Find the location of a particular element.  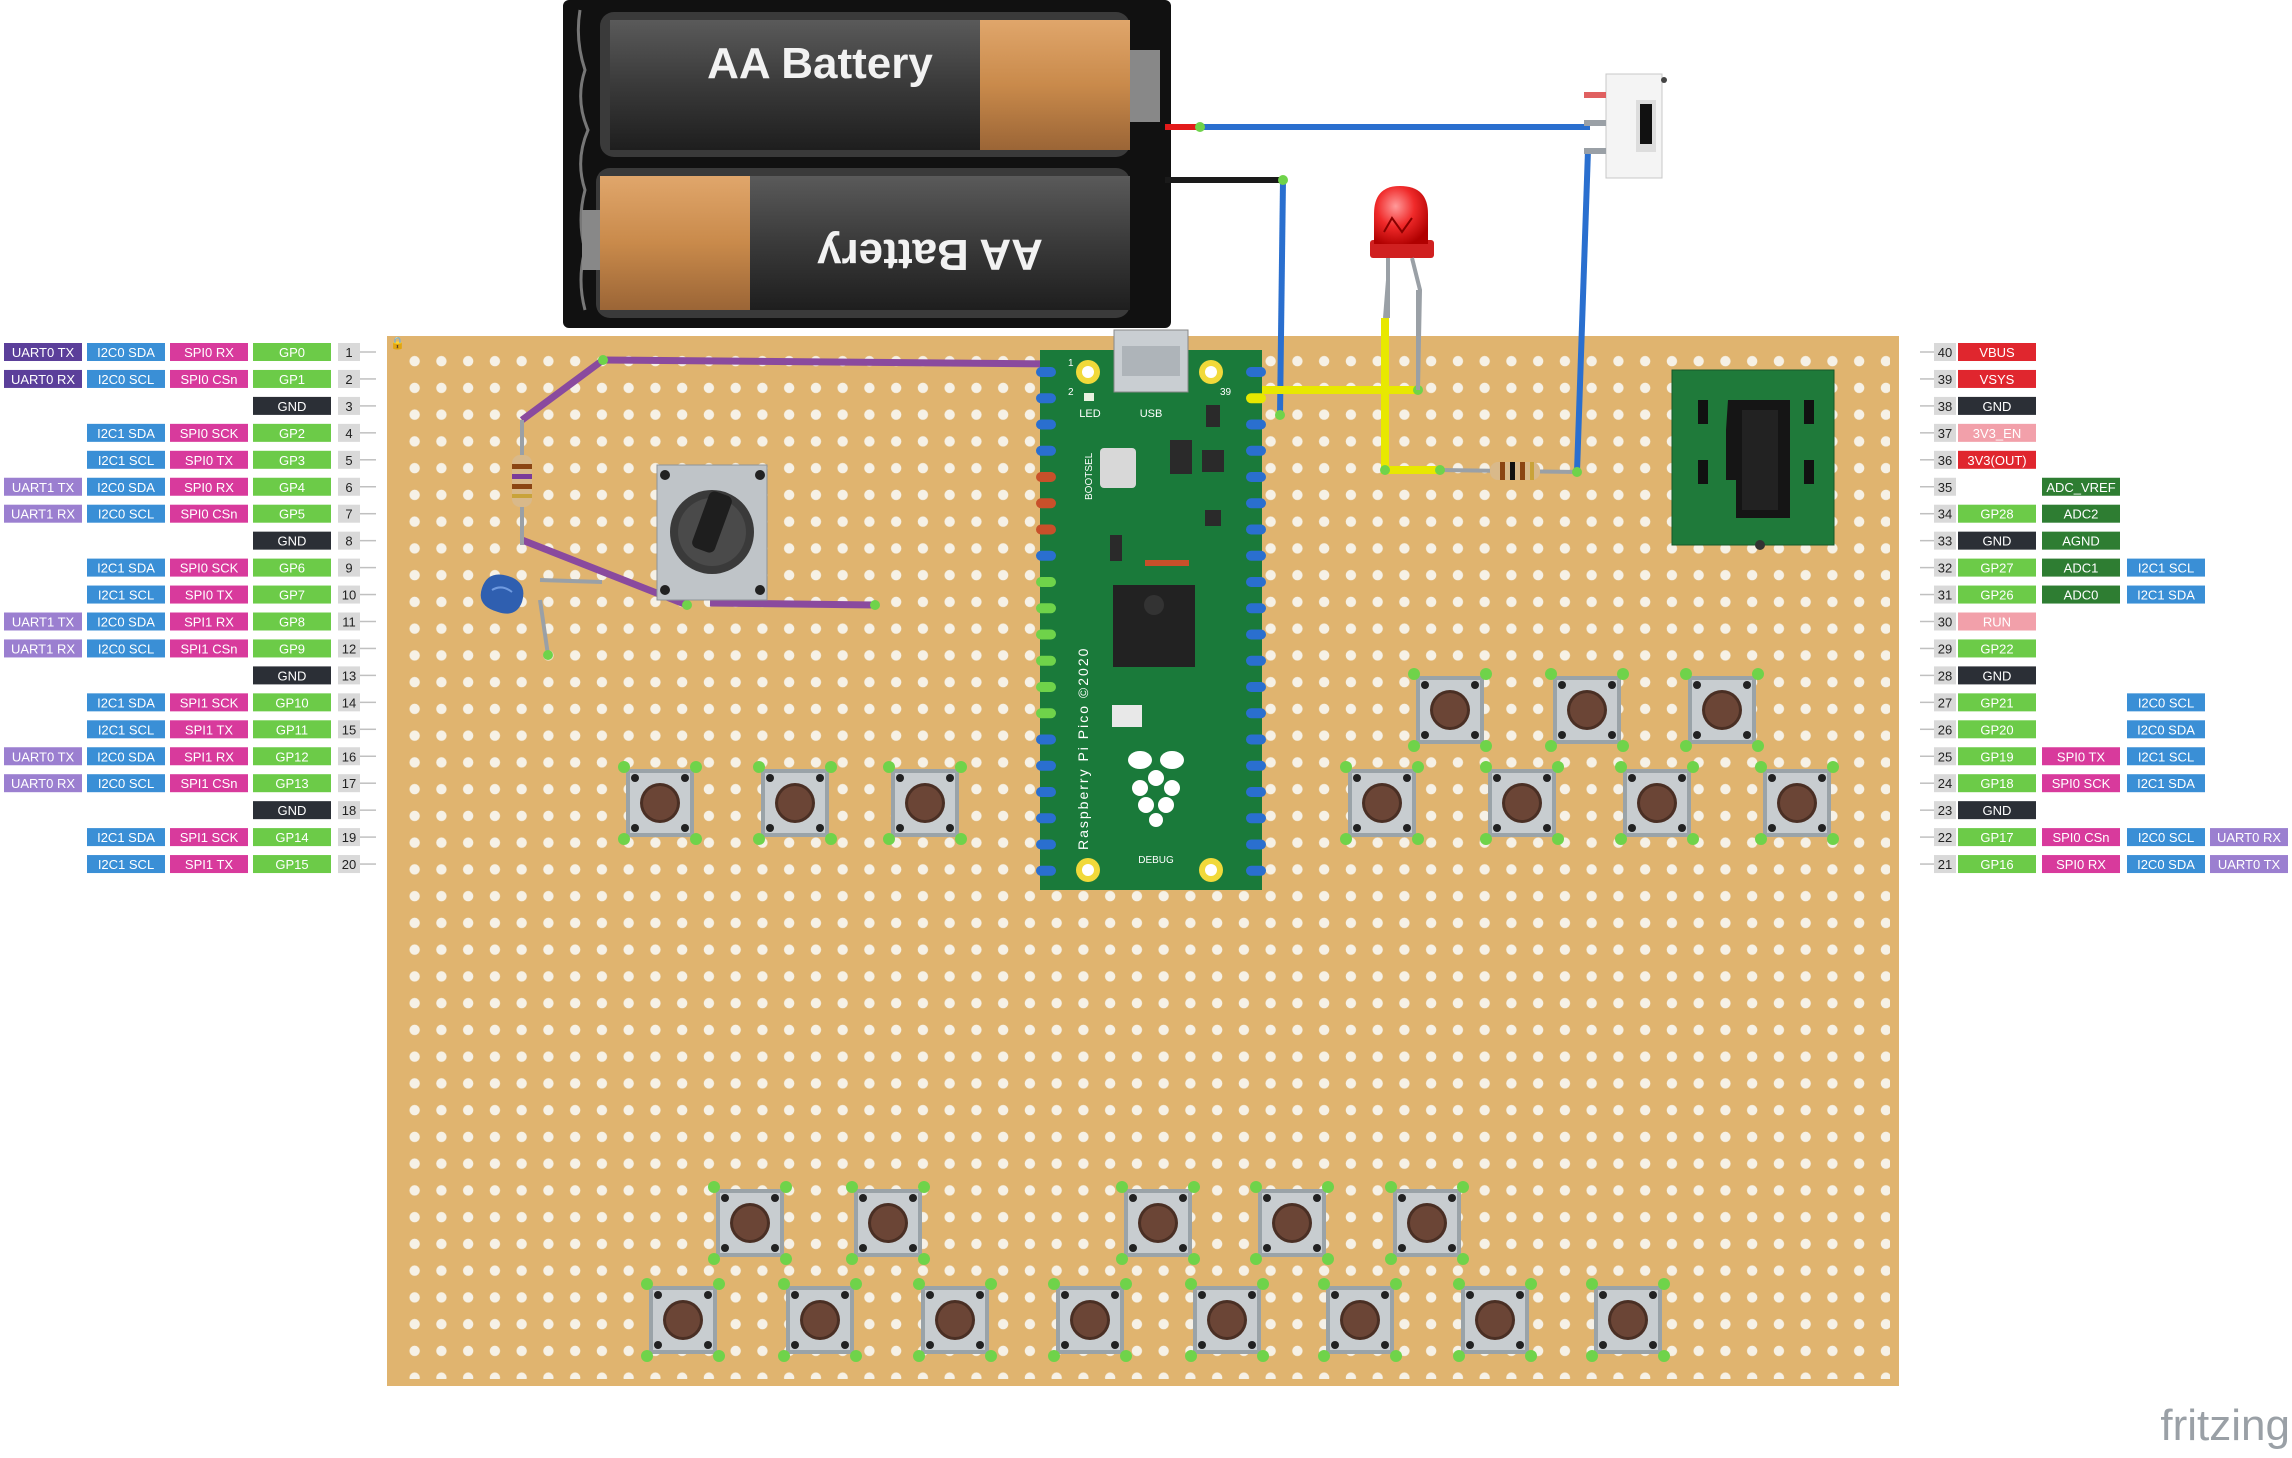

pin-row-left: UART0 TX I2C0 SDA SPI0 RX GP0 1 is located at coordinates (190, 352).